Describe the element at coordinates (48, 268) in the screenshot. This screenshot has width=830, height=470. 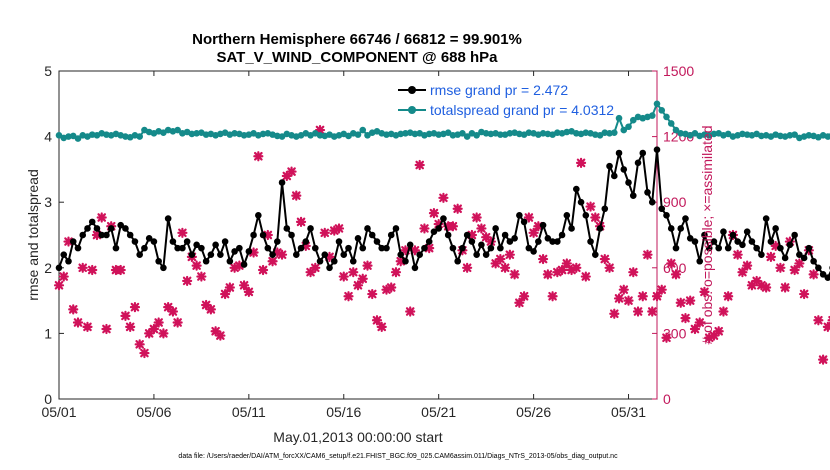
I see `y-left-tick-label: 2` at that location.